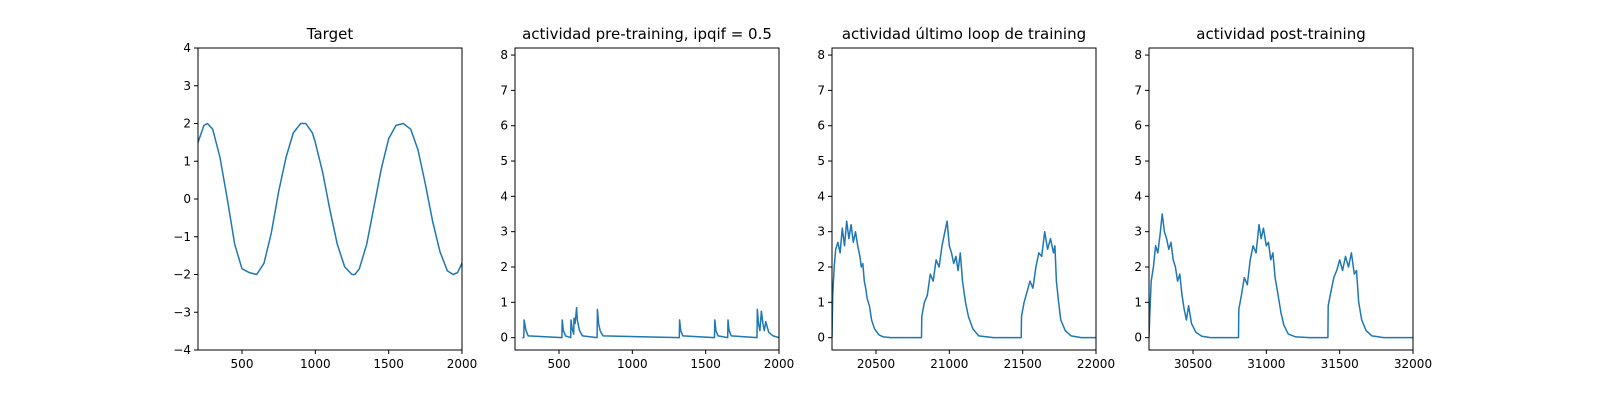 The width and height of the screenshot is (1600, 400). I want to click on x-tick-label: 30500, so click(1193, 364).